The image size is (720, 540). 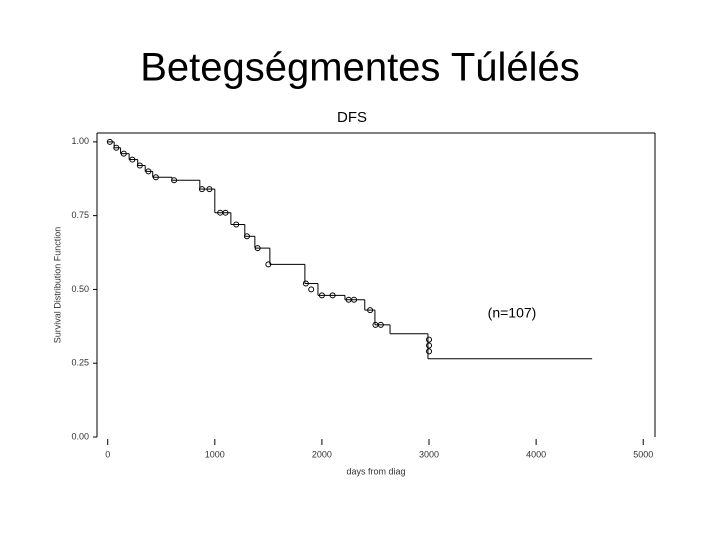 What do you see at coordinates (80, 289) in the screenshot?
I see `y-tick-label: 0.50` at bounding box center [80, 289].